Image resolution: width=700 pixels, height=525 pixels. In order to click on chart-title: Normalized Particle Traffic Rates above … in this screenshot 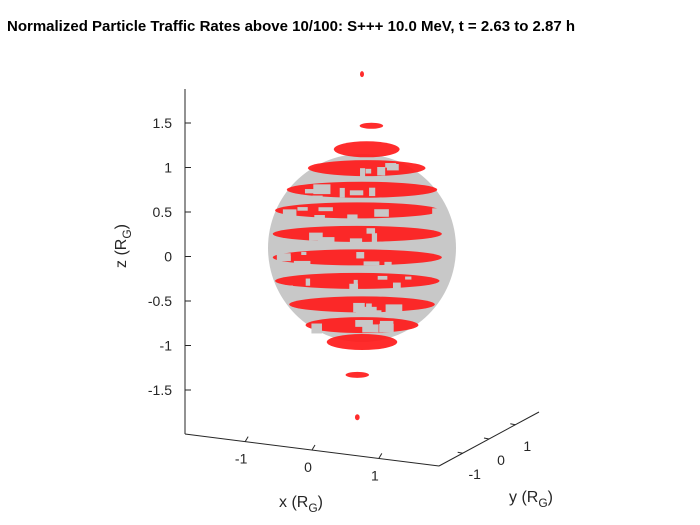, I will do `click(291, 26)`.